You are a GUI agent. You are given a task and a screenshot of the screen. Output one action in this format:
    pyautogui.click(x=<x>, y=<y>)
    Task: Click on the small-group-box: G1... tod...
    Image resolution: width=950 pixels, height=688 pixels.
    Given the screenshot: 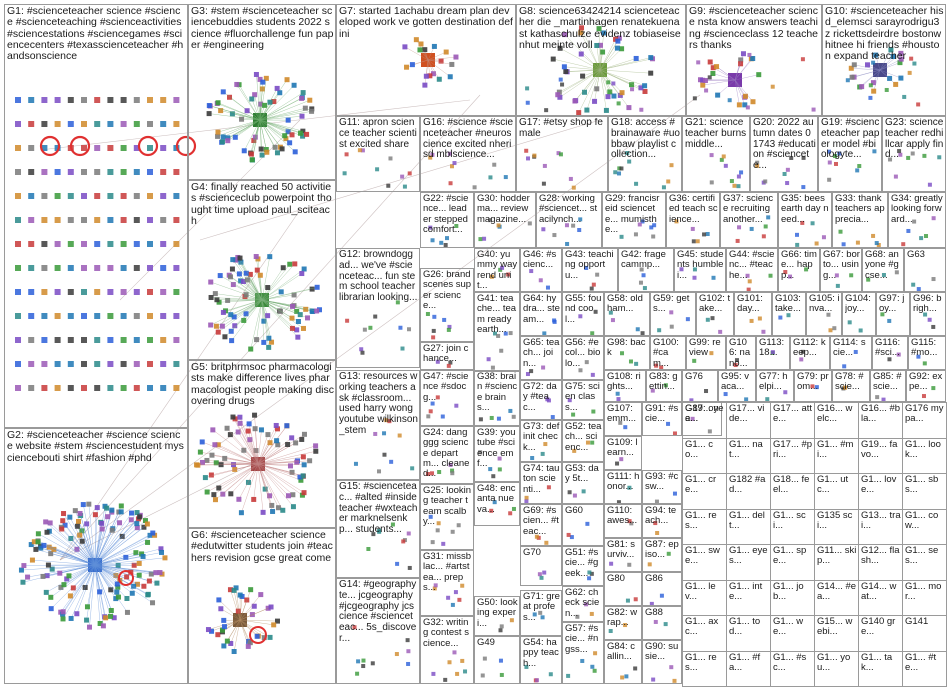 What is the action you would take?
    pyautogui.click(x=748, y=633)
    